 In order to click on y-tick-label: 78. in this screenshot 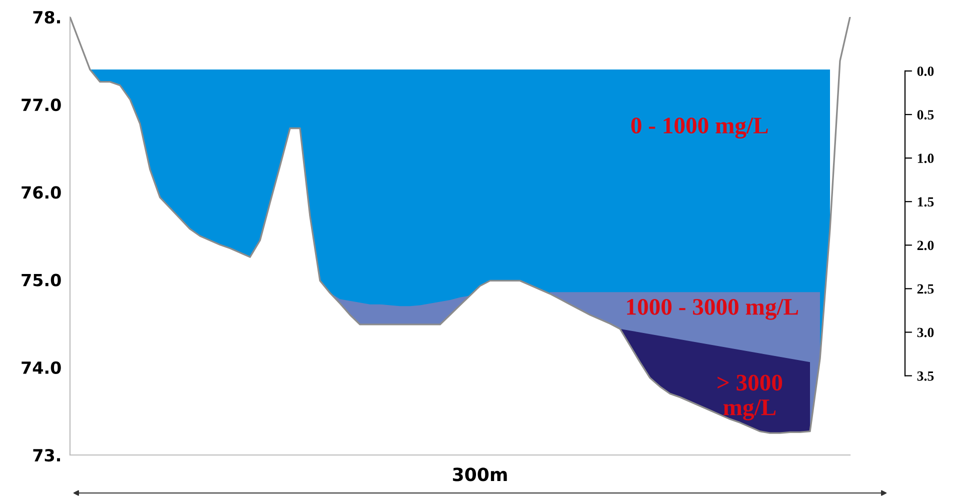, I will do `click(46, 17)`.